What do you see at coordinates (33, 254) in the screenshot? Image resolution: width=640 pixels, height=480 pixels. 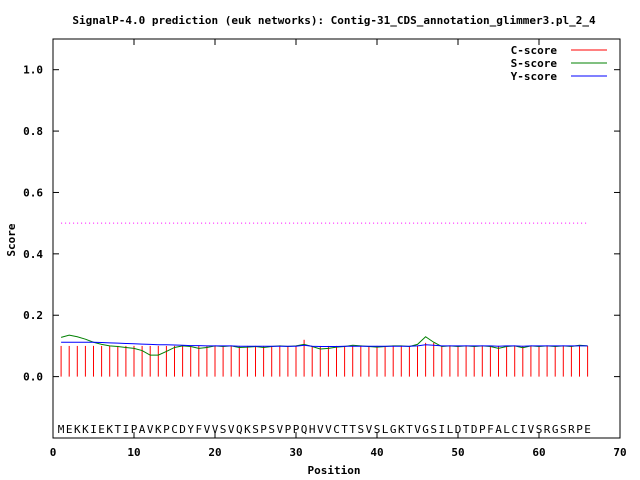 I see `y-tick-label: 0.4` at bounding box center [33, 254].